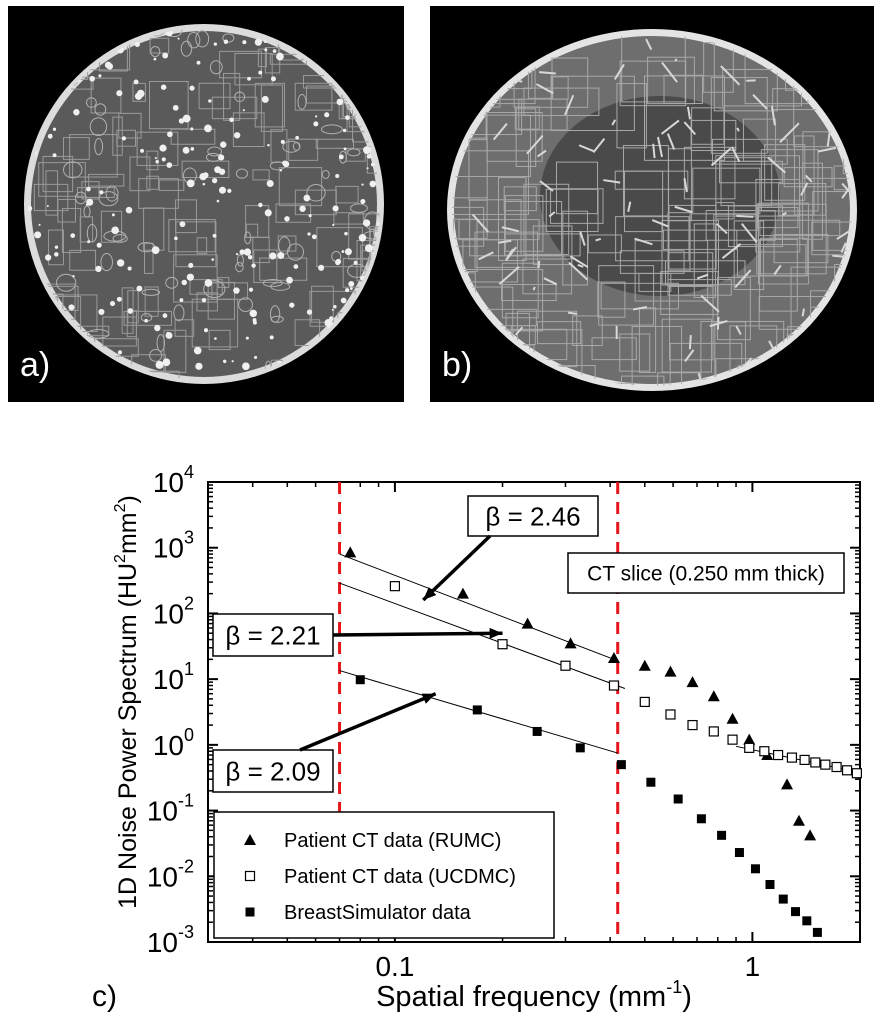 The width and height of the screenshot is (874, 1025). I want to click on y-axis-label: 1D Noise Power Spectrum (HU2mm2), so click(127, 702).